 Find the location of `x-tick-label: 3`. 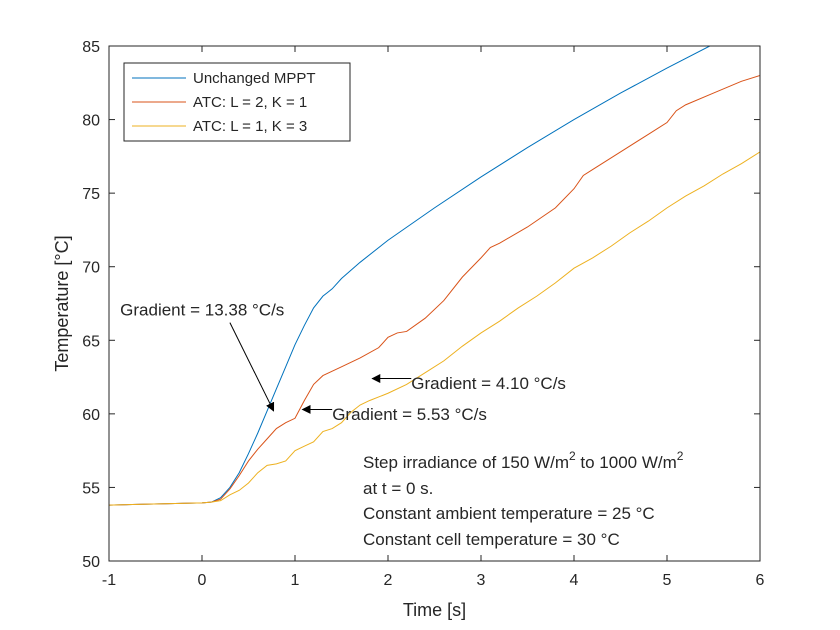

x-tick-label: 3 is located at coordinates (481, 580).